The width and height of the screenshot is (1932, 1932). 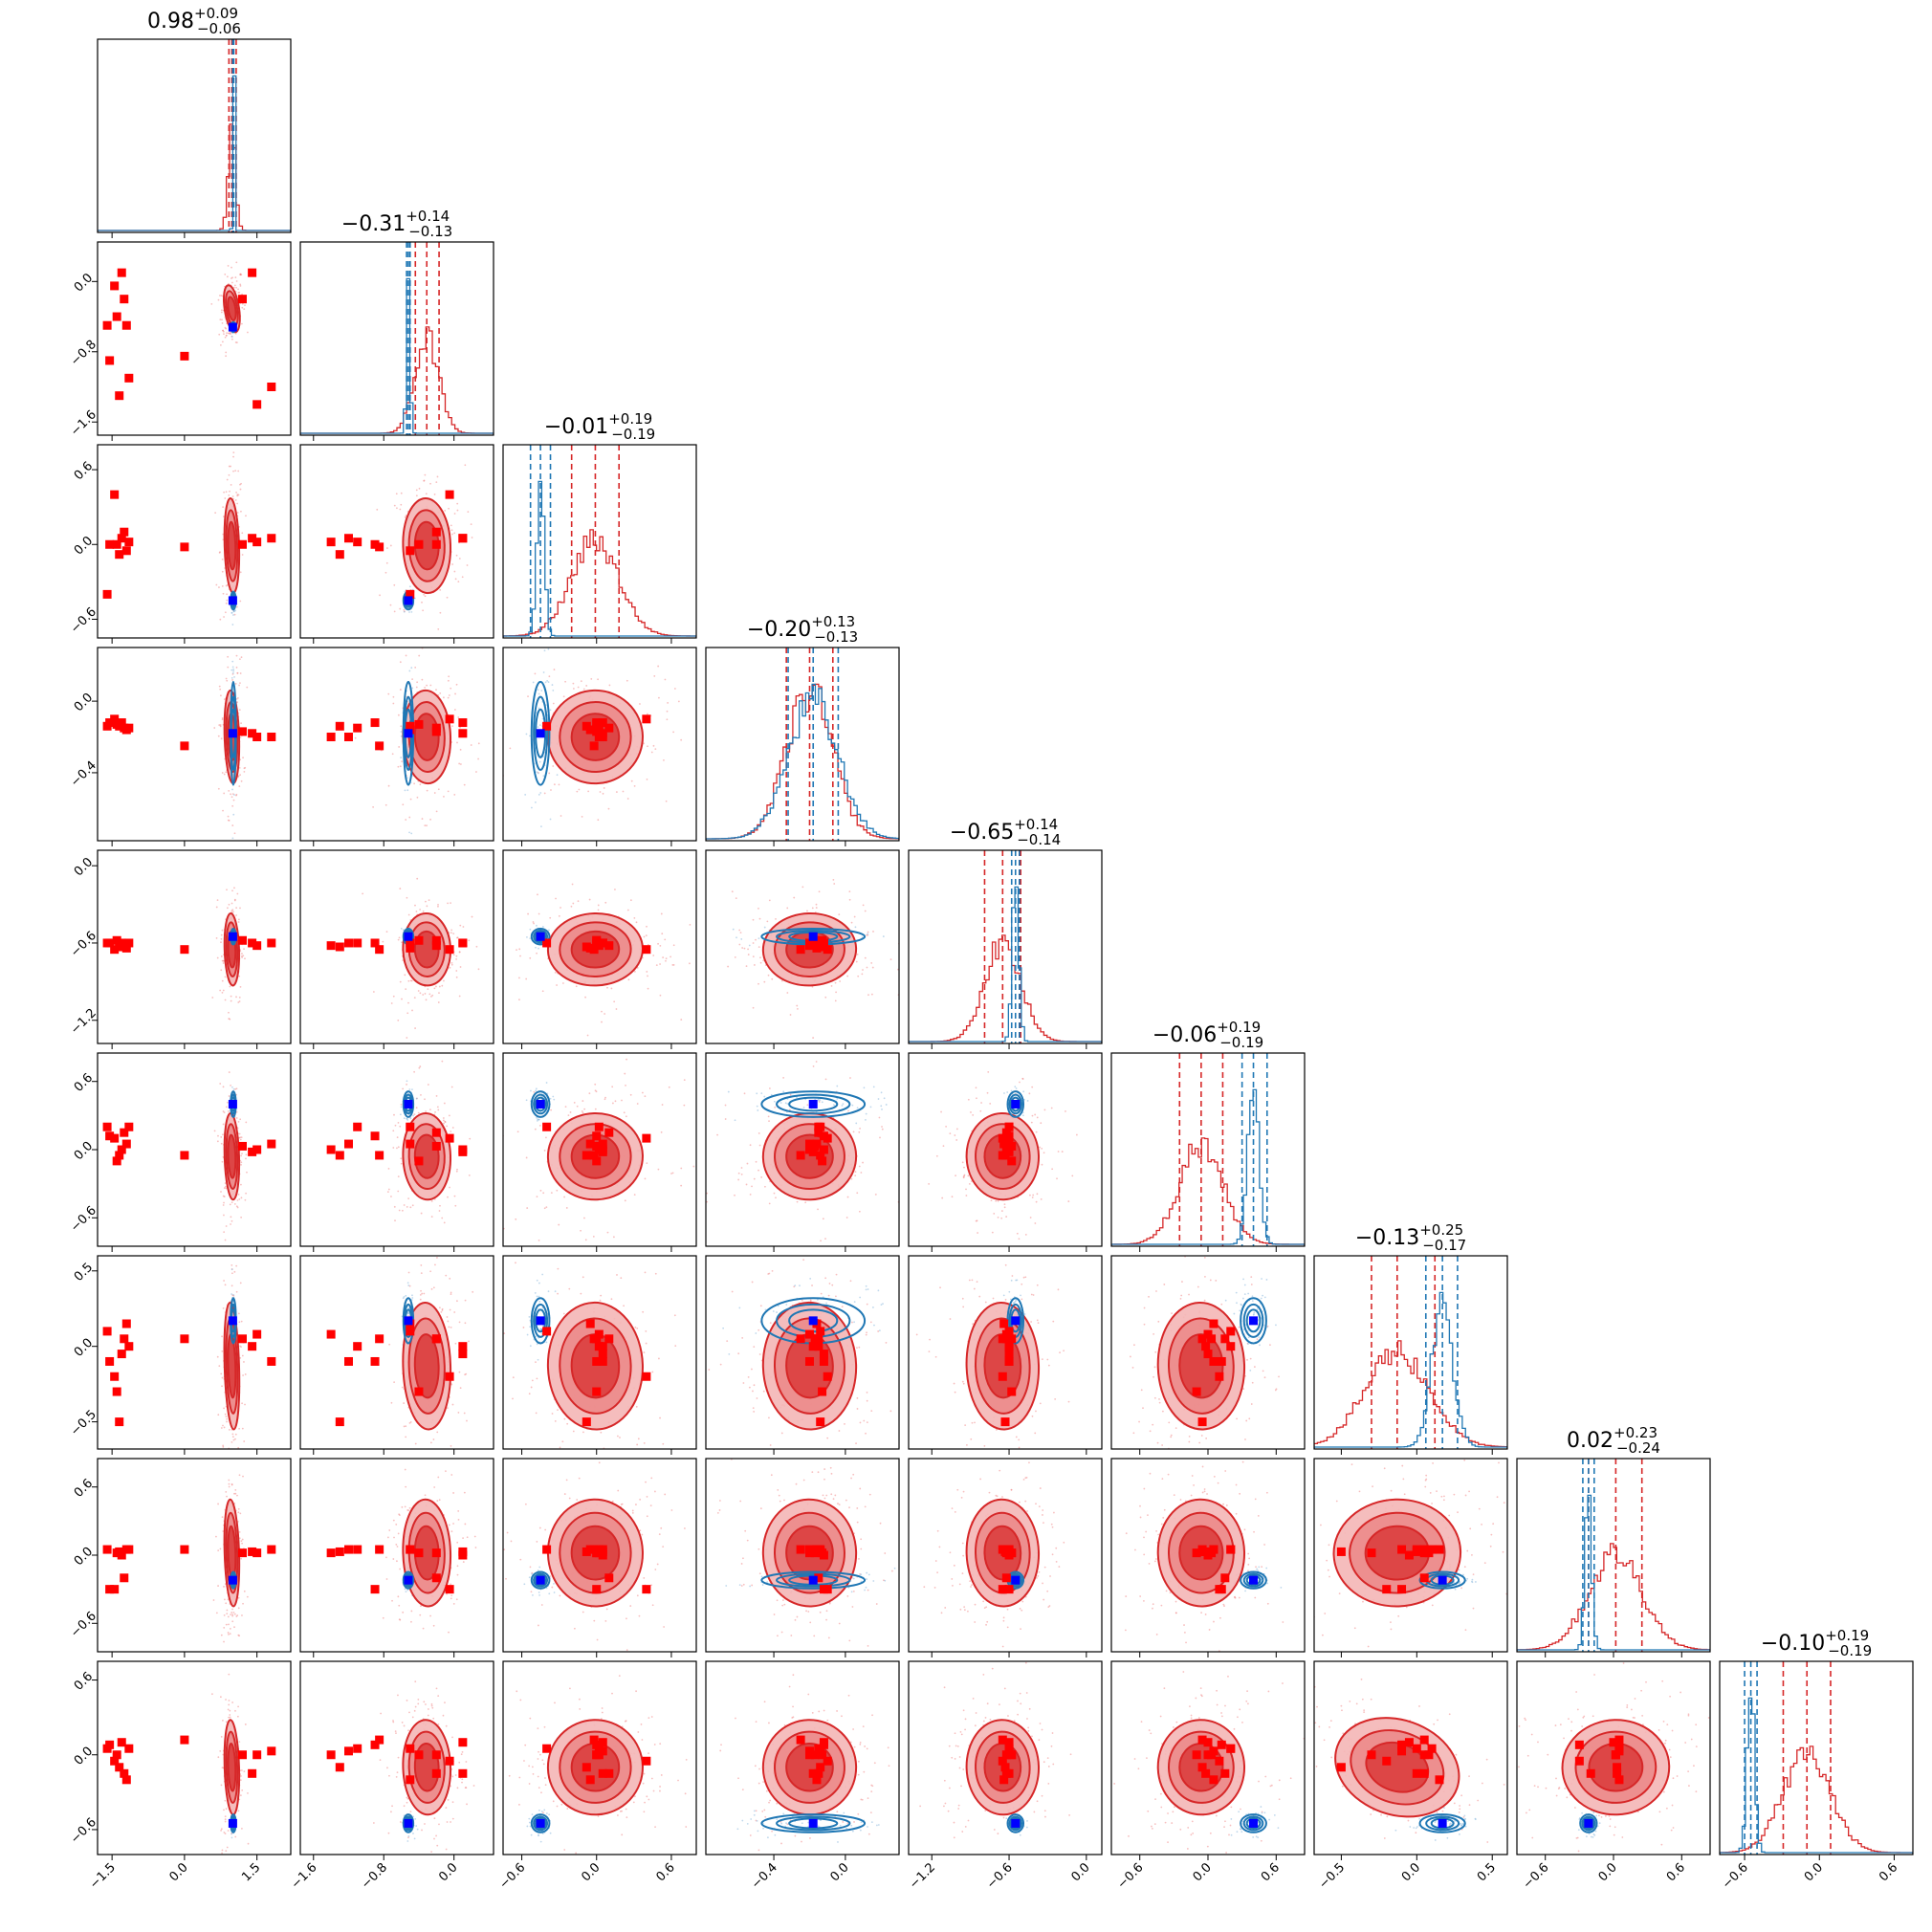 I want to click on panel-3-3: −0.20+0.13 −0.13, so click(x=802, y=729).